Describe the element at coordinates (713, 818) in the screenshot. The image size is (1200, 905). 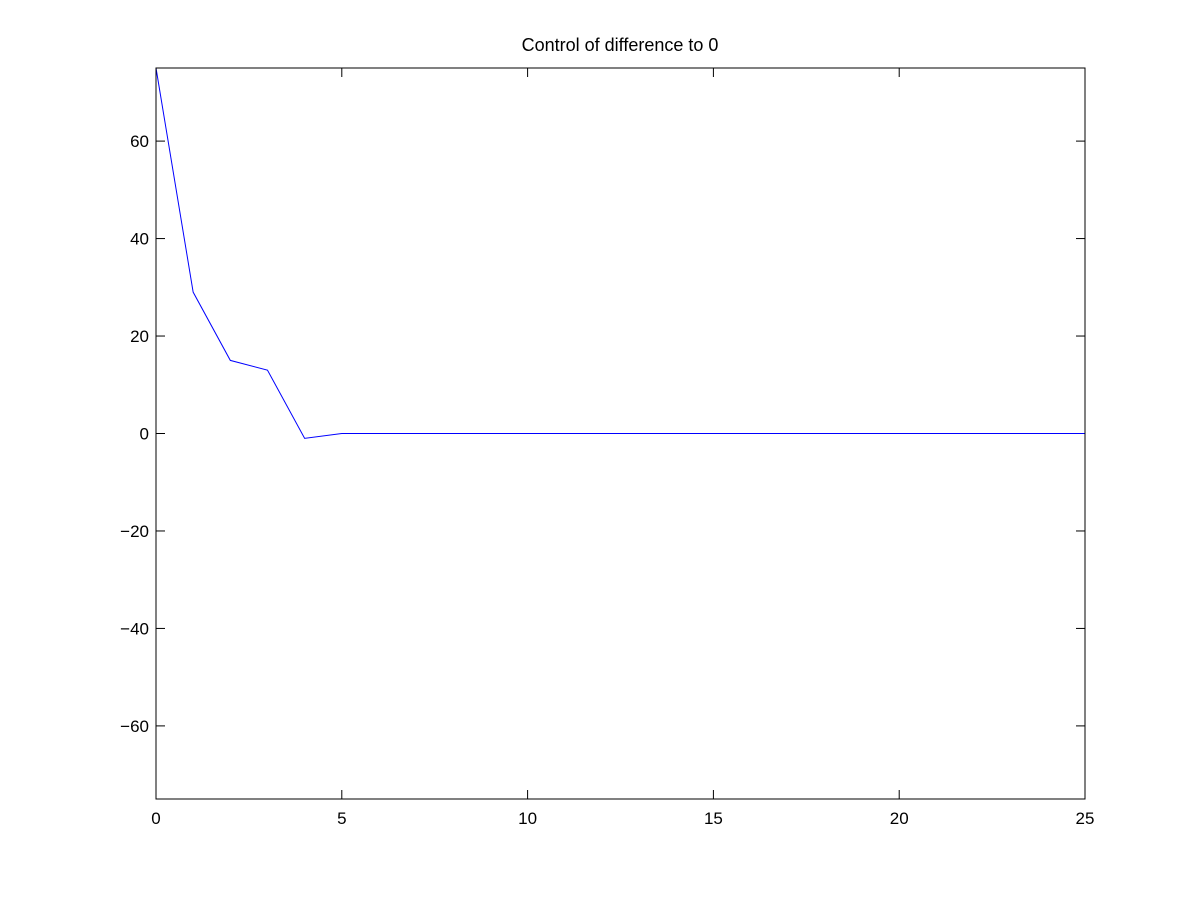
I see `x-tick-label: 15` at that location.